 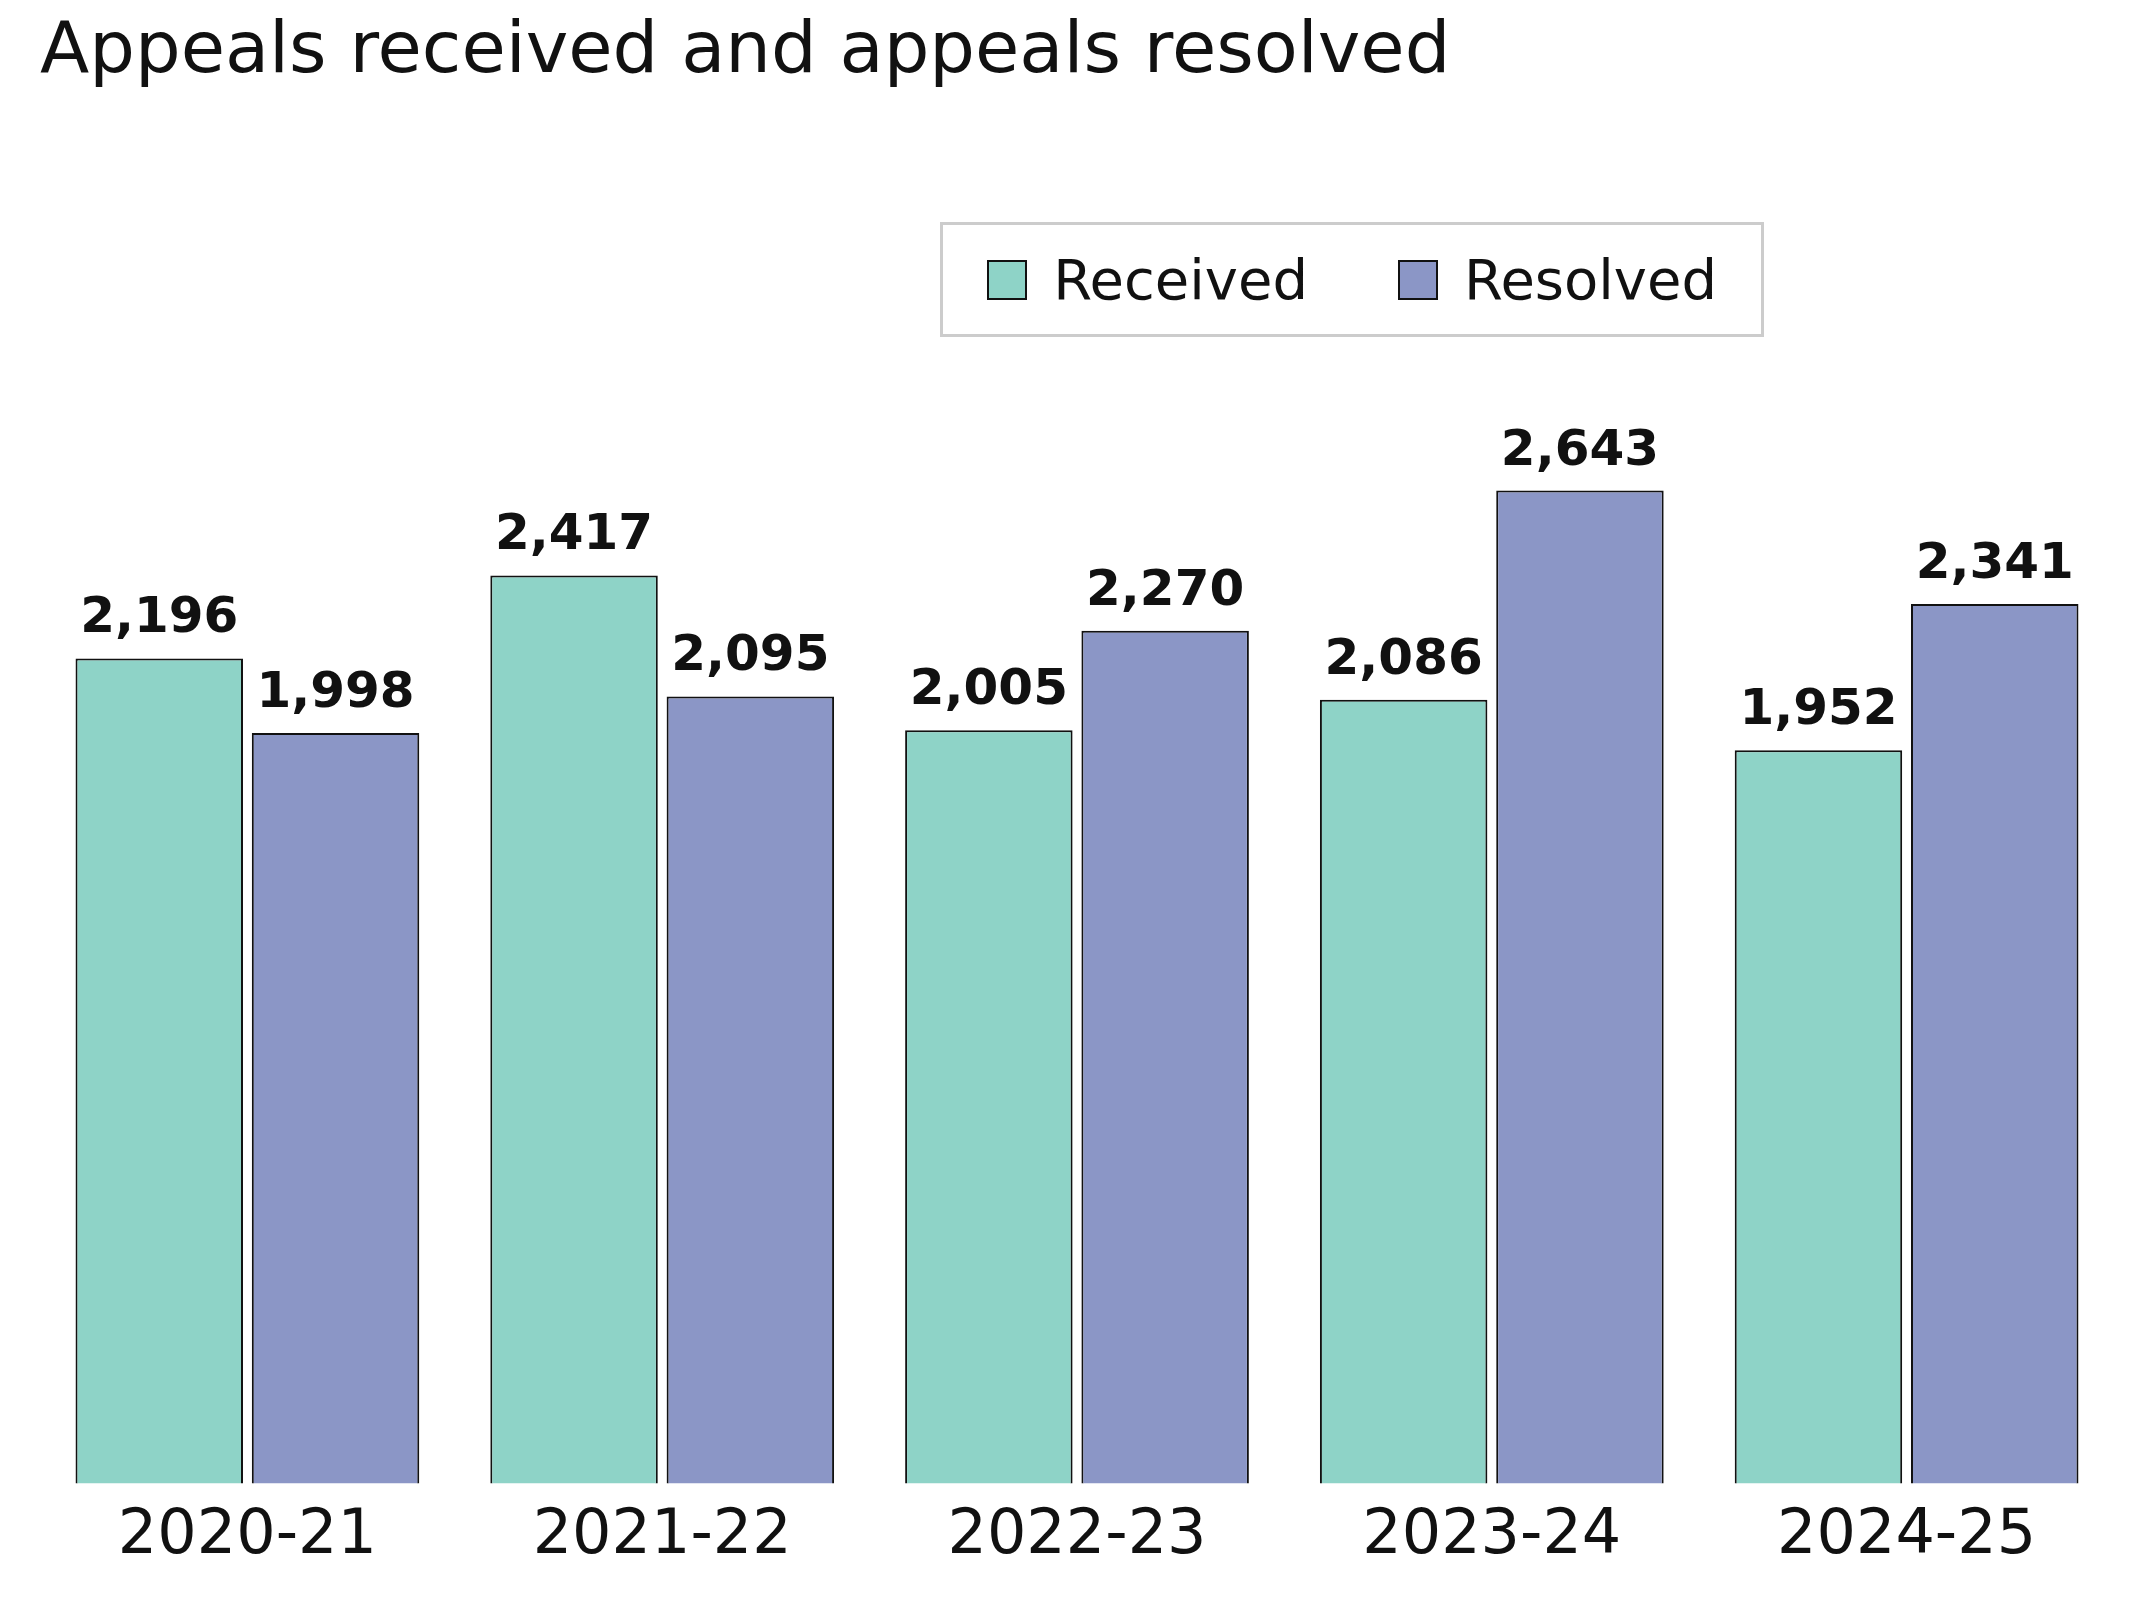 I want to click on x-tick-label: 2020-21, so click(x=247, y=1531).